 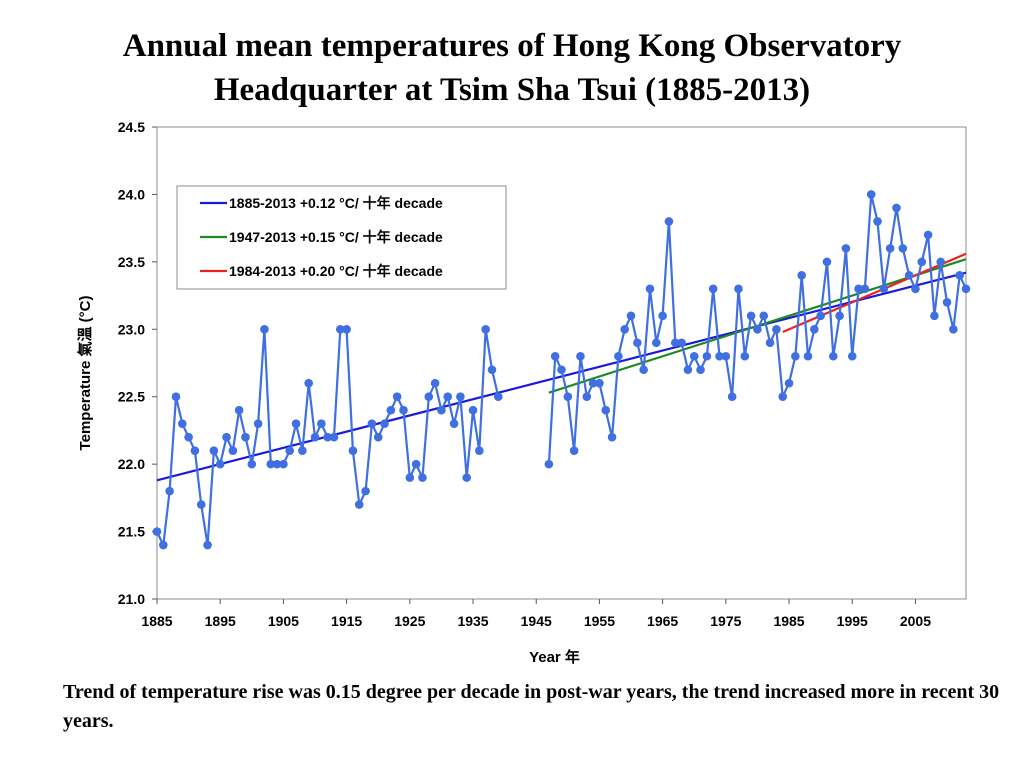 I want to click on x-tick-label: 1925, so click(x=409, y=621).